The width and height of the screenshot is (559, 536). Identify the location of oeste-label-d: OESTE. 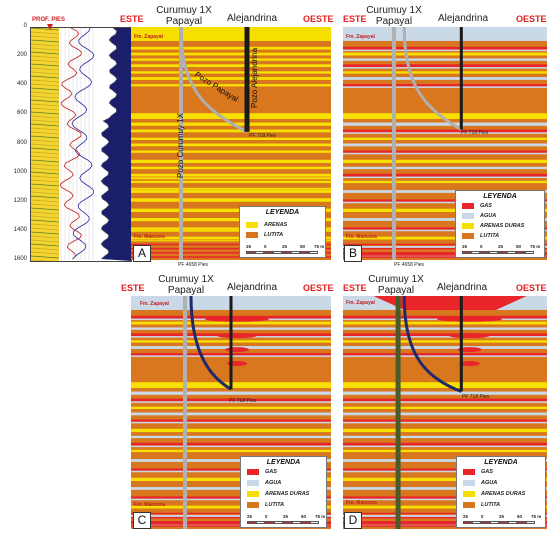
(531, 288).